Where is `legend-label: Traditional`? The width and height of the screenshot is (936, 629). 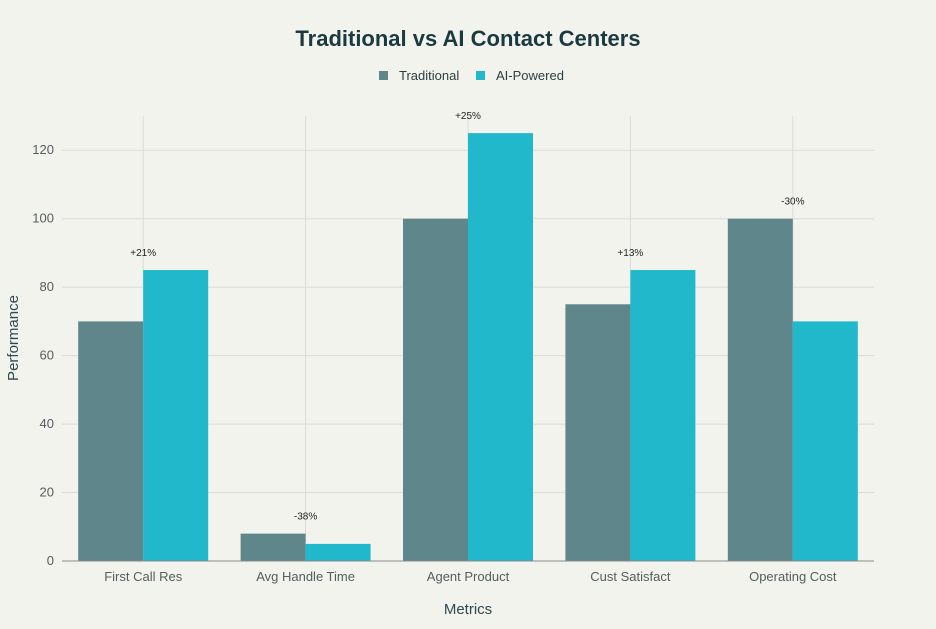 legend-label: Traditional is located at coordinates (429, 75).